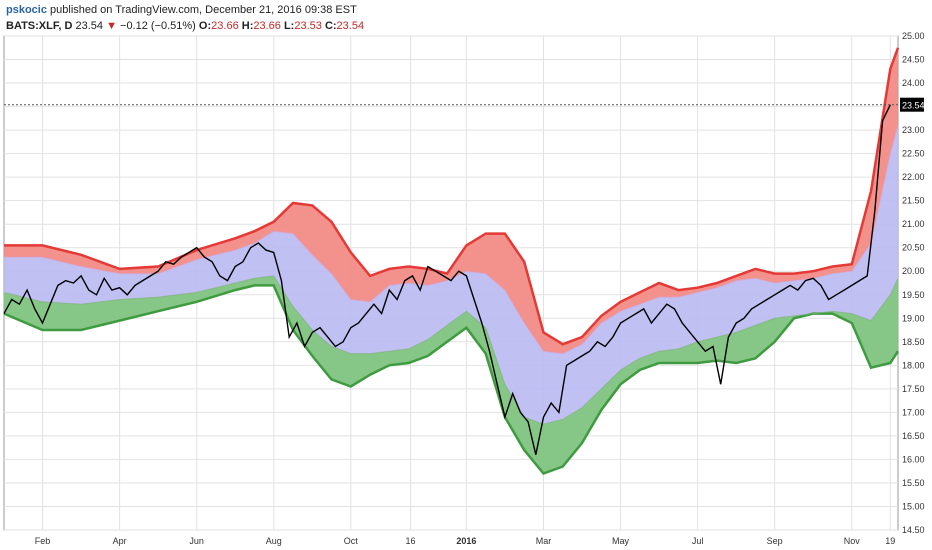 This screenshot has width=932, height=550. What do you see at coordinates (913, 201) in the screenshot?
I see `y-tick-label: 21.50` at bounding box center [913, 201].